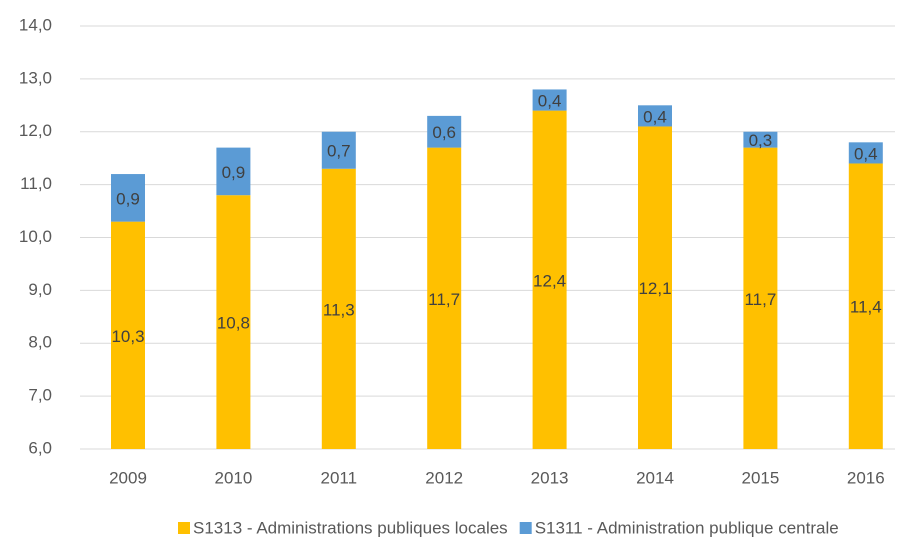 The image size is (904, 542). I want to click on y-tick-label: 13,0, so click(35, 77).